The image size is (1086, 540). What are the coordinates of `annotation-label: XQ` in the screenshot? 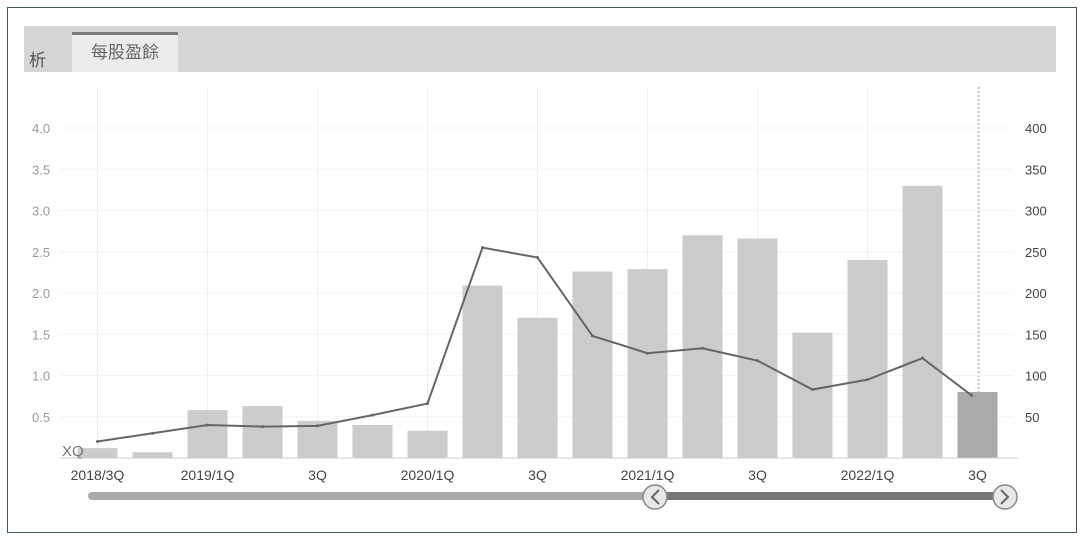 It's located at (73, 451).